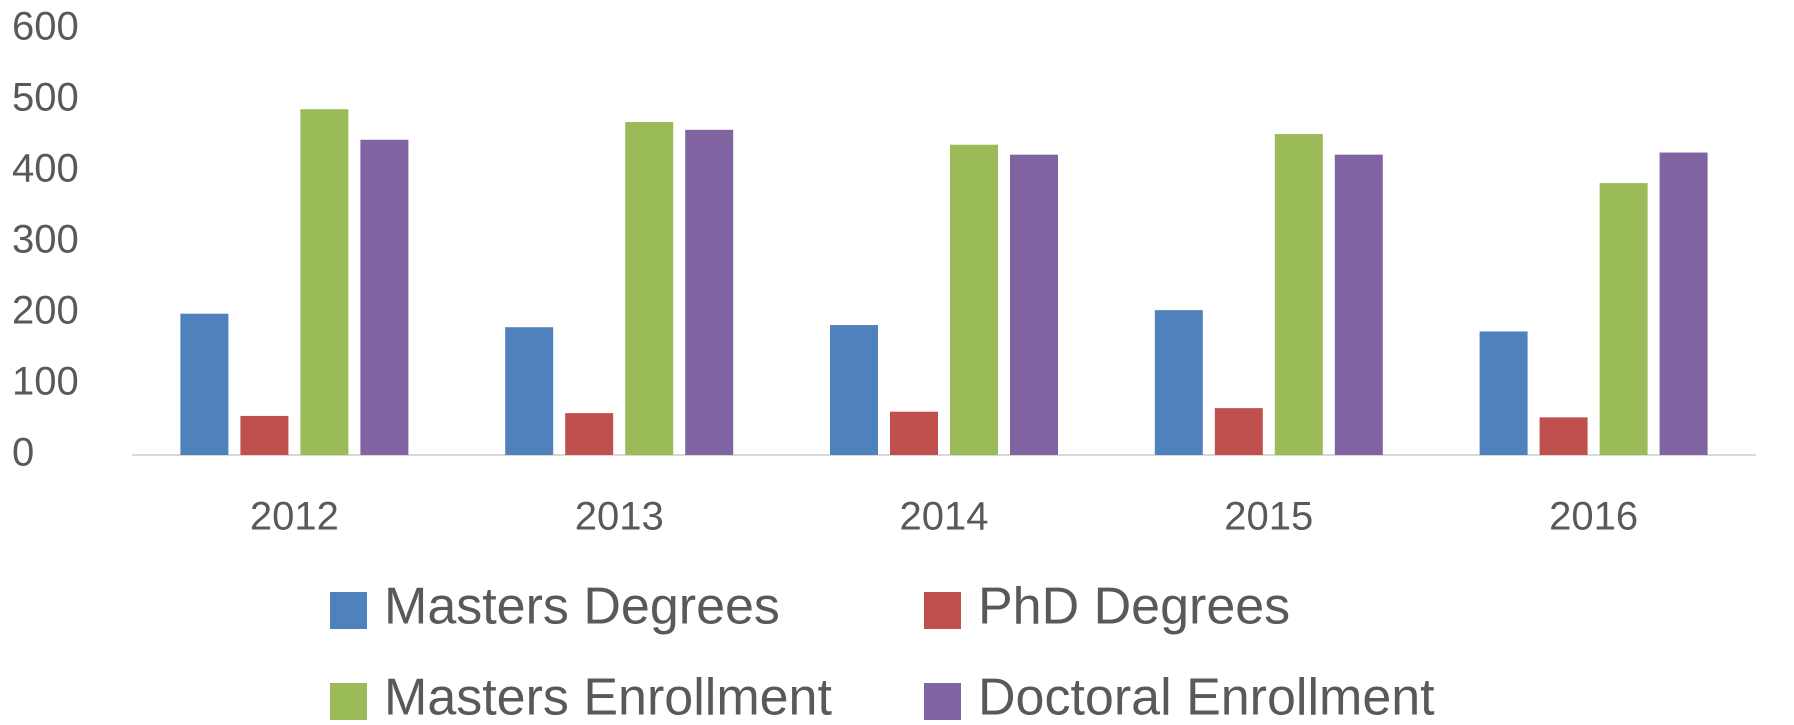  I want to click on y-tick-label: 300, so click(45, 240).